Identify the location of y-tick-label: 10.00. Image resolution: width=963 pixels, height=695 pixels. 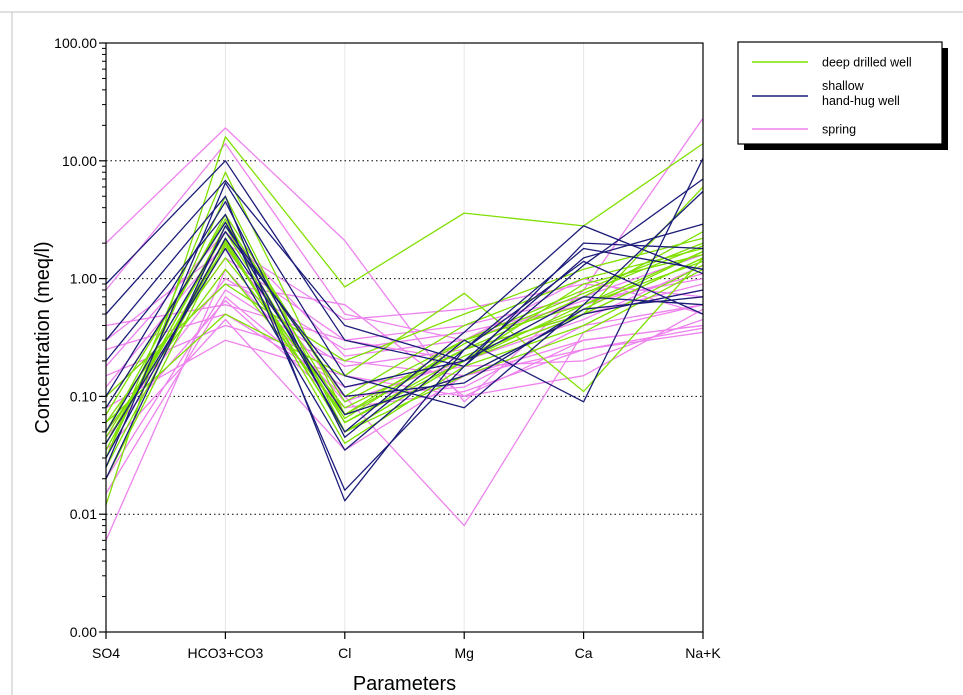
(79, 161).